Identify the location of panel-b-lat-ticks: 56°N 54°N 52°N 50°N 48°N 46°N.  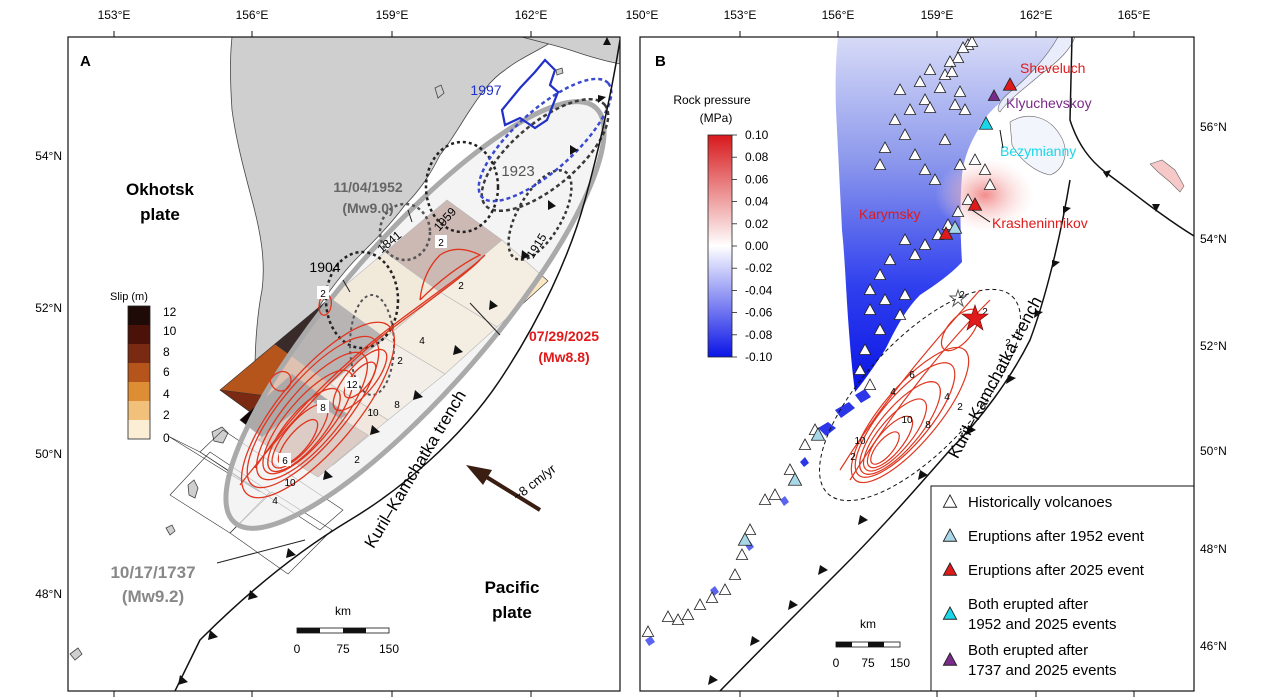
(1213, 386).